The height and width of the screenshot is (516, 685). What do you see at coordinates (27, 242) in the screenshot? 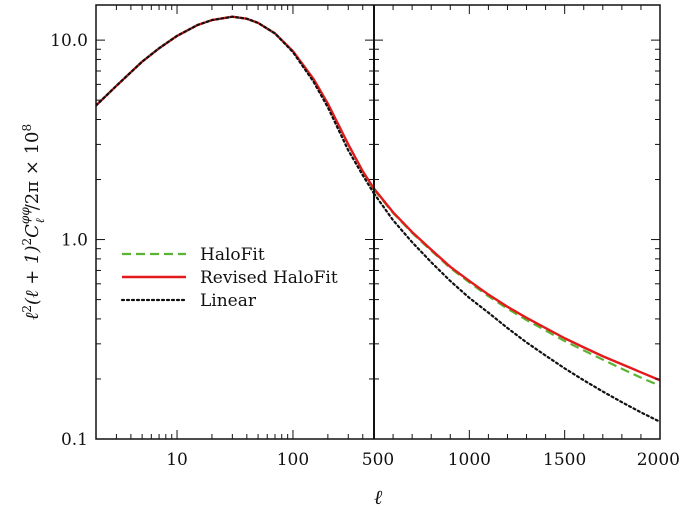
I see `y-label-sq2: 2` at bounding box center [27, 242].